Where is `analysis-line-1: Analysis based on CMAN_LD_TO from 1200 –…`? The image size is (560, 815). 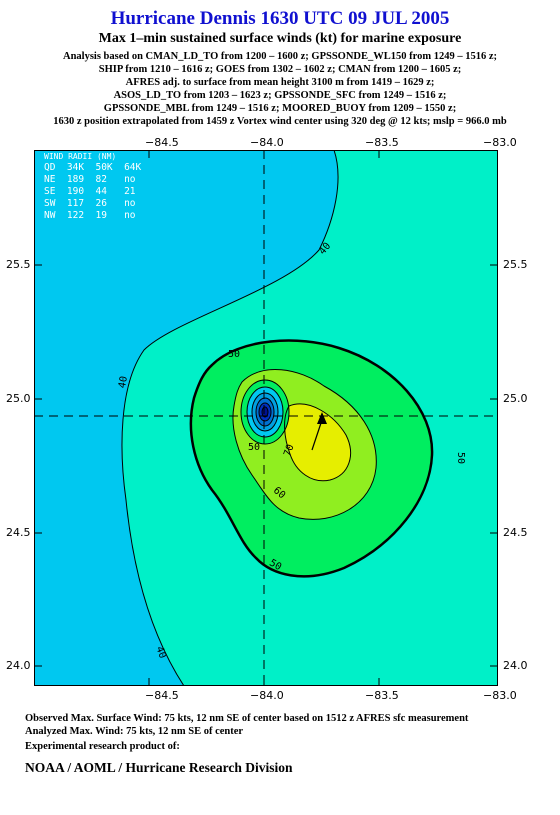
analysis-line-1: Analysis based on CMAN_LD_TO from 1200 –… is located at coordinates (279, 56).